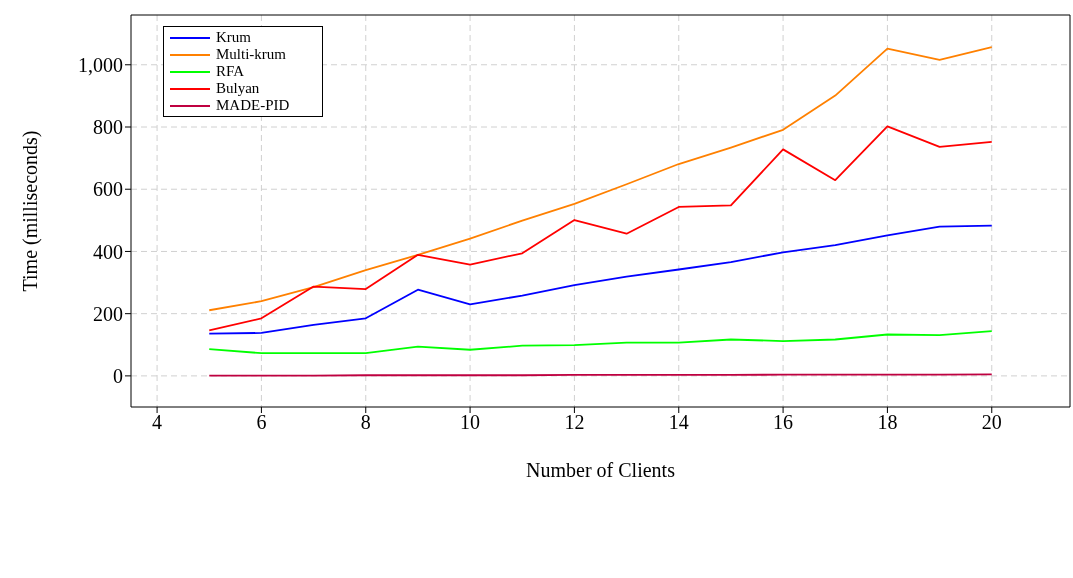  What do you see at coordinates (108, 189) in the screenshot?
I see `y-tick-label: 600` at bounding box center [108, 189].